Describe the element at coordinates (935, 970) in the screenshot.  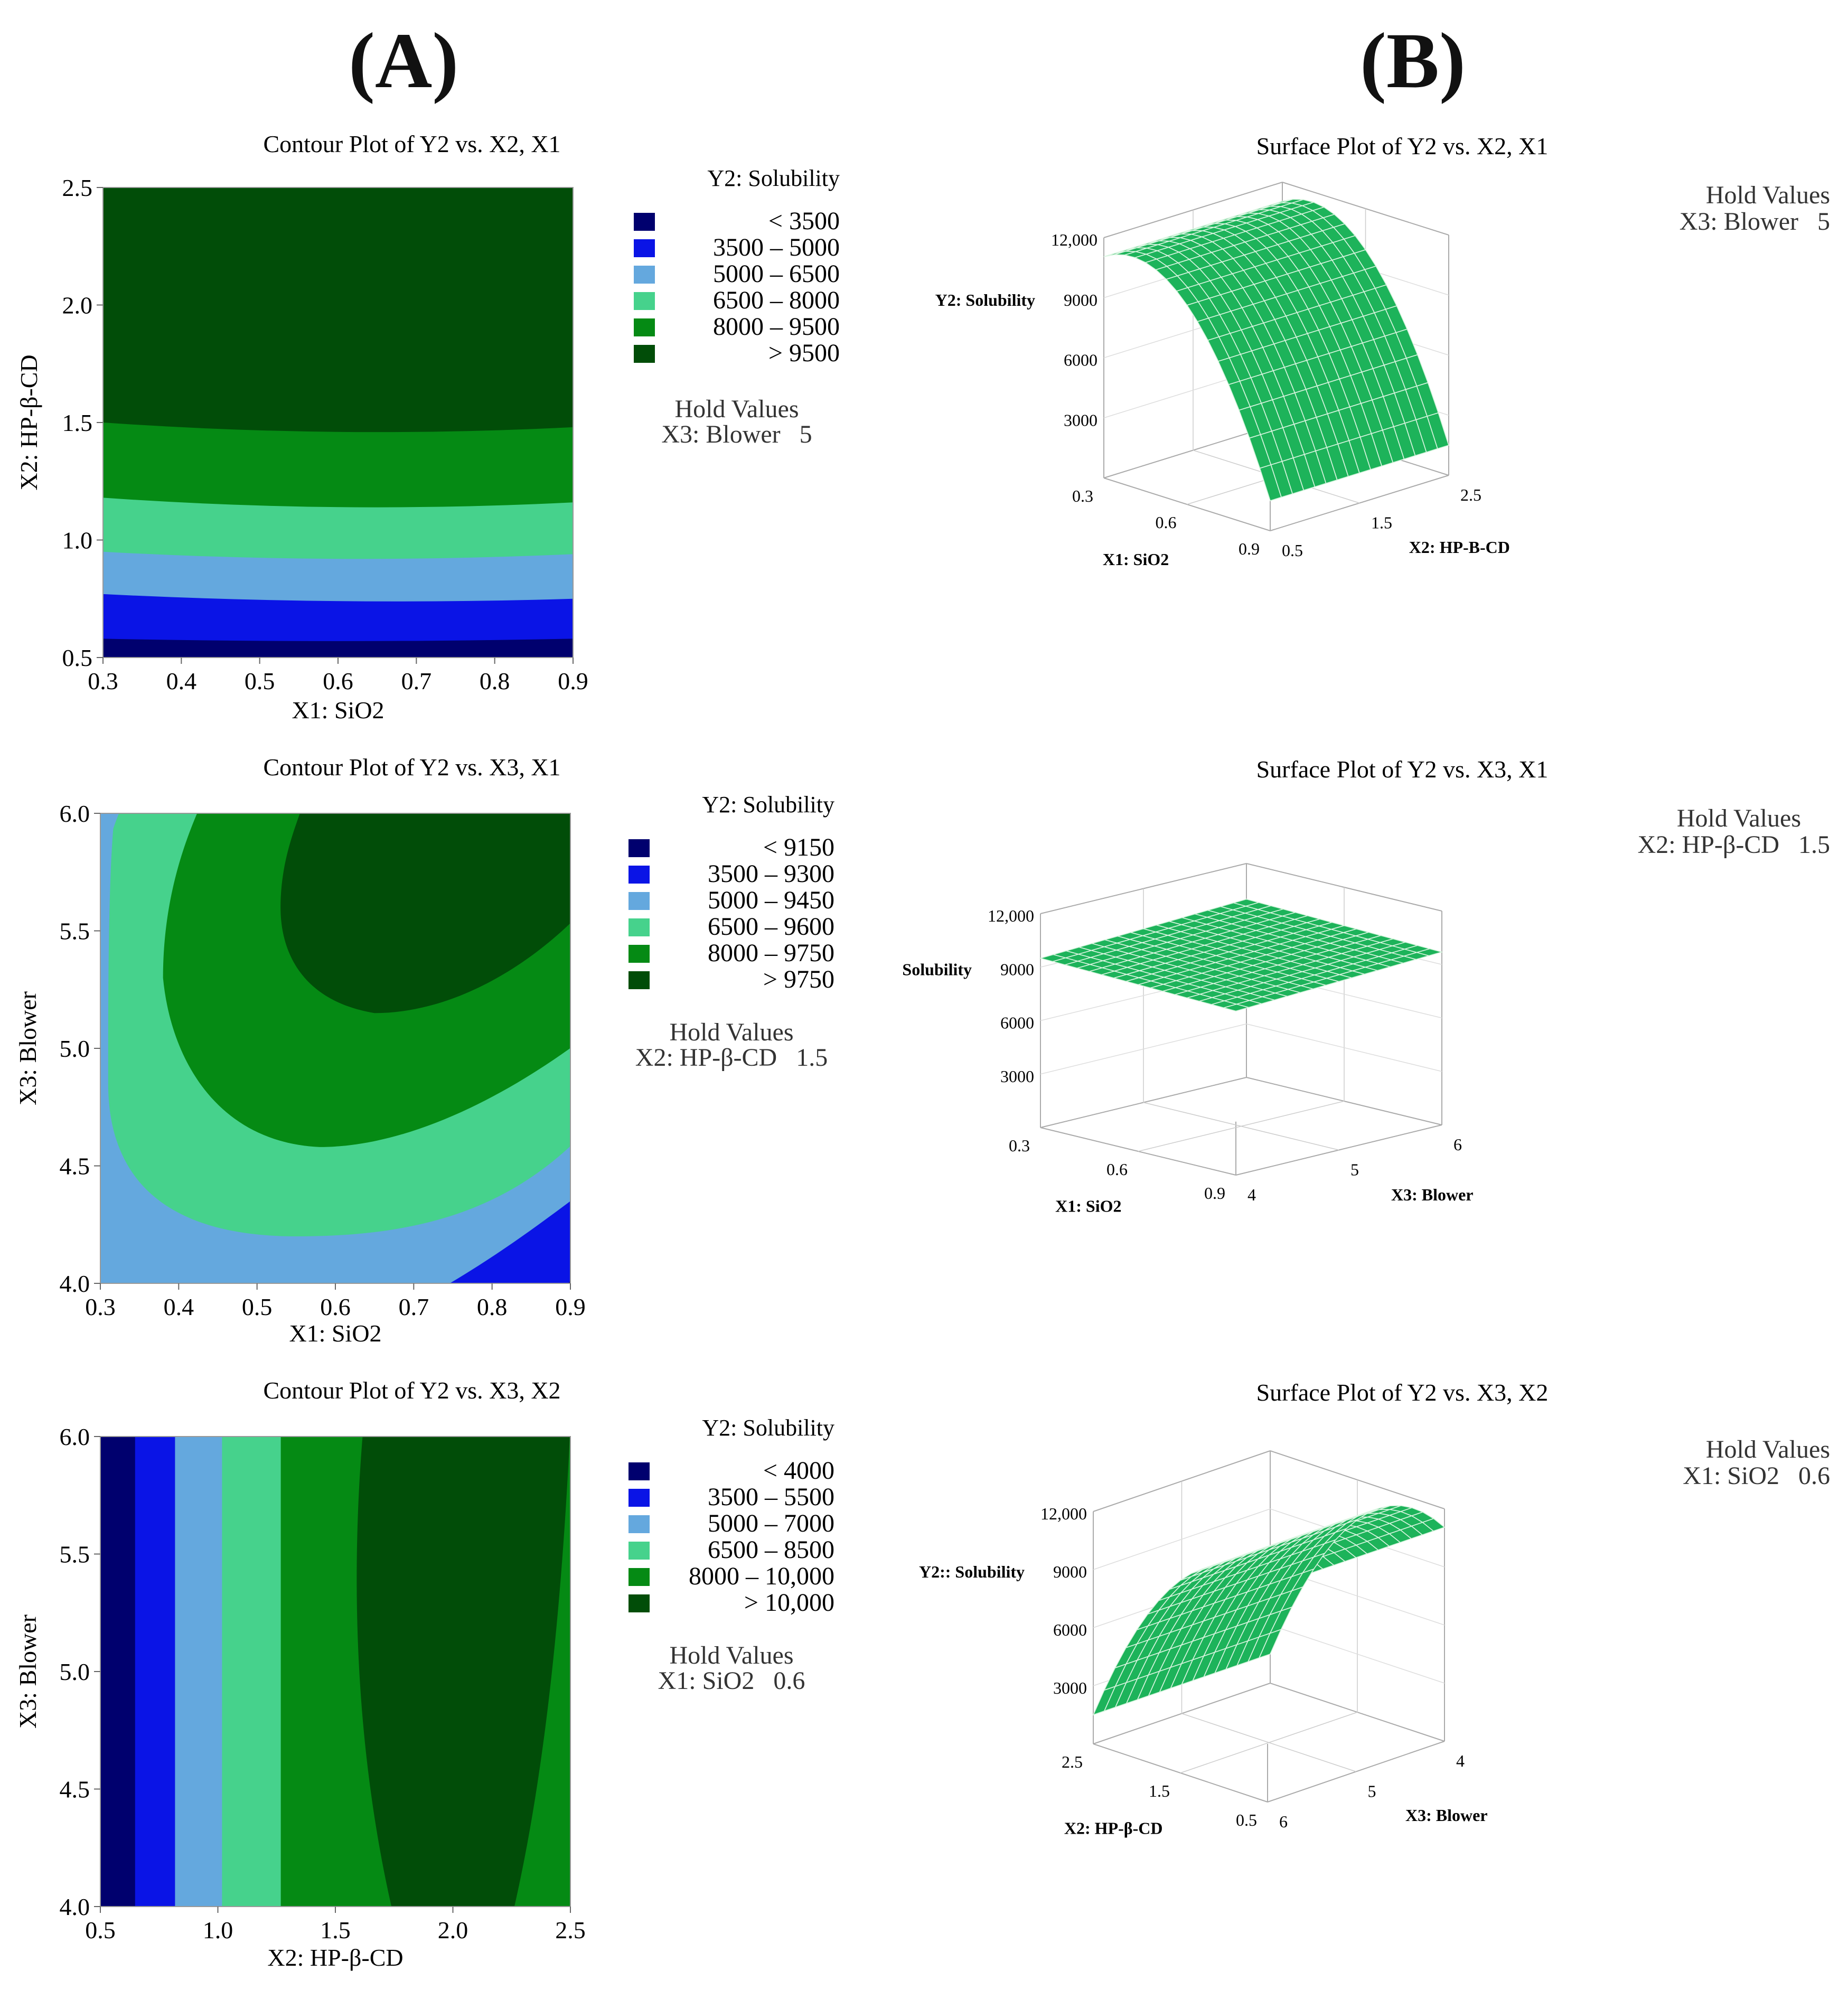
I see `z-axis-label: Y2: Solubility` at that location.